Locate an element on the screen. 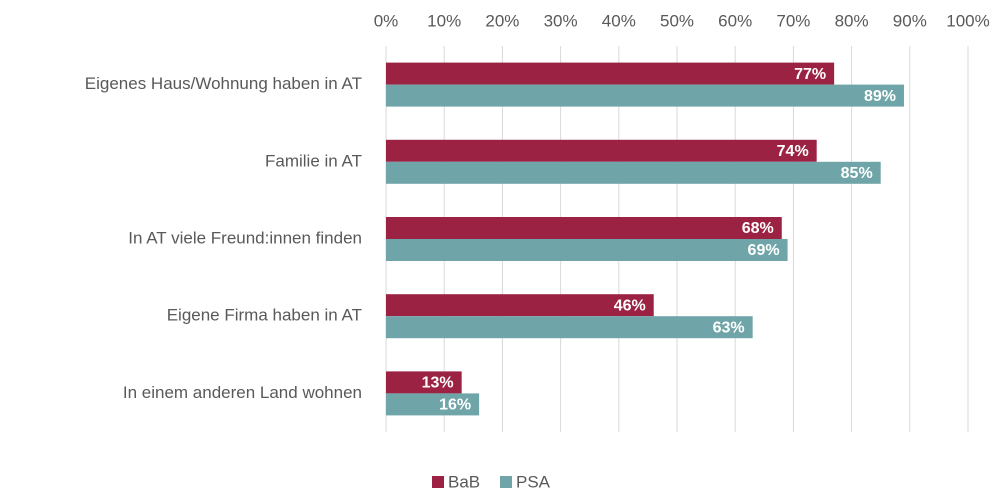 The height and width of the screenshot is (493, 999). y-tick-label: Familie in AT is located at coordinates (313, 160).